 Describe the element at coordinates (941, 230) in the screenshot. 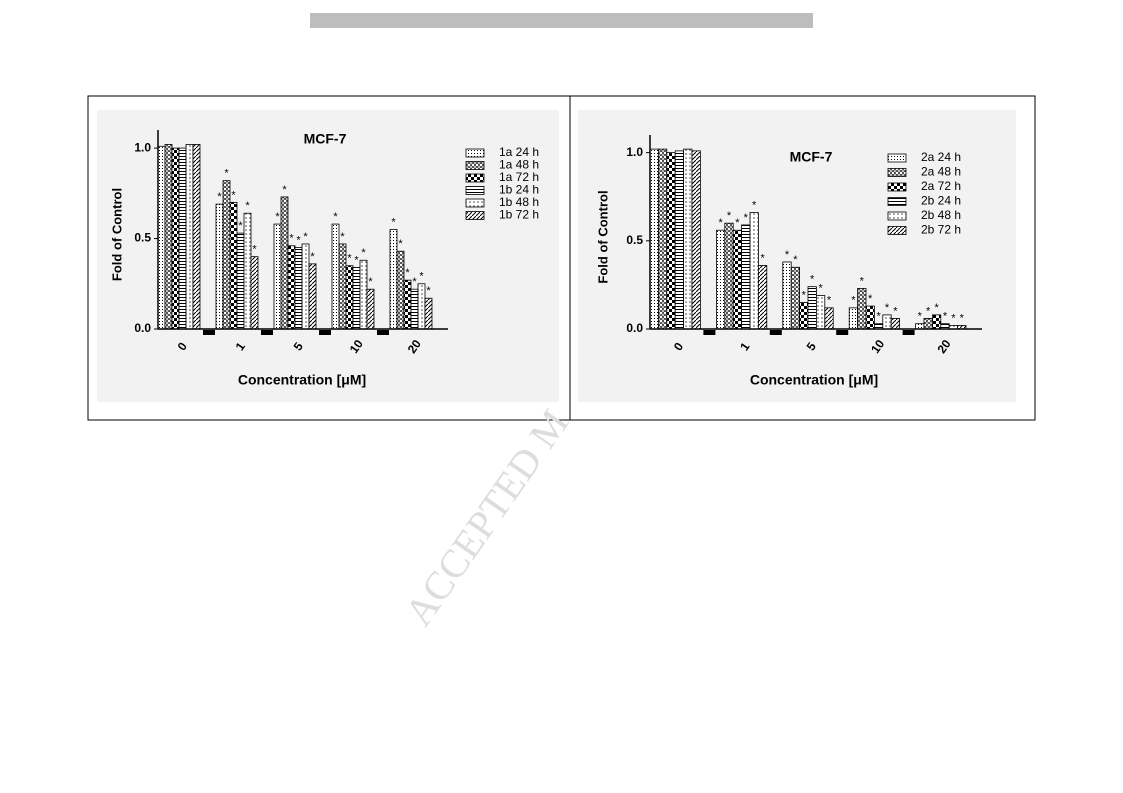

I see `legend-label: 2b 72 h` at that location.